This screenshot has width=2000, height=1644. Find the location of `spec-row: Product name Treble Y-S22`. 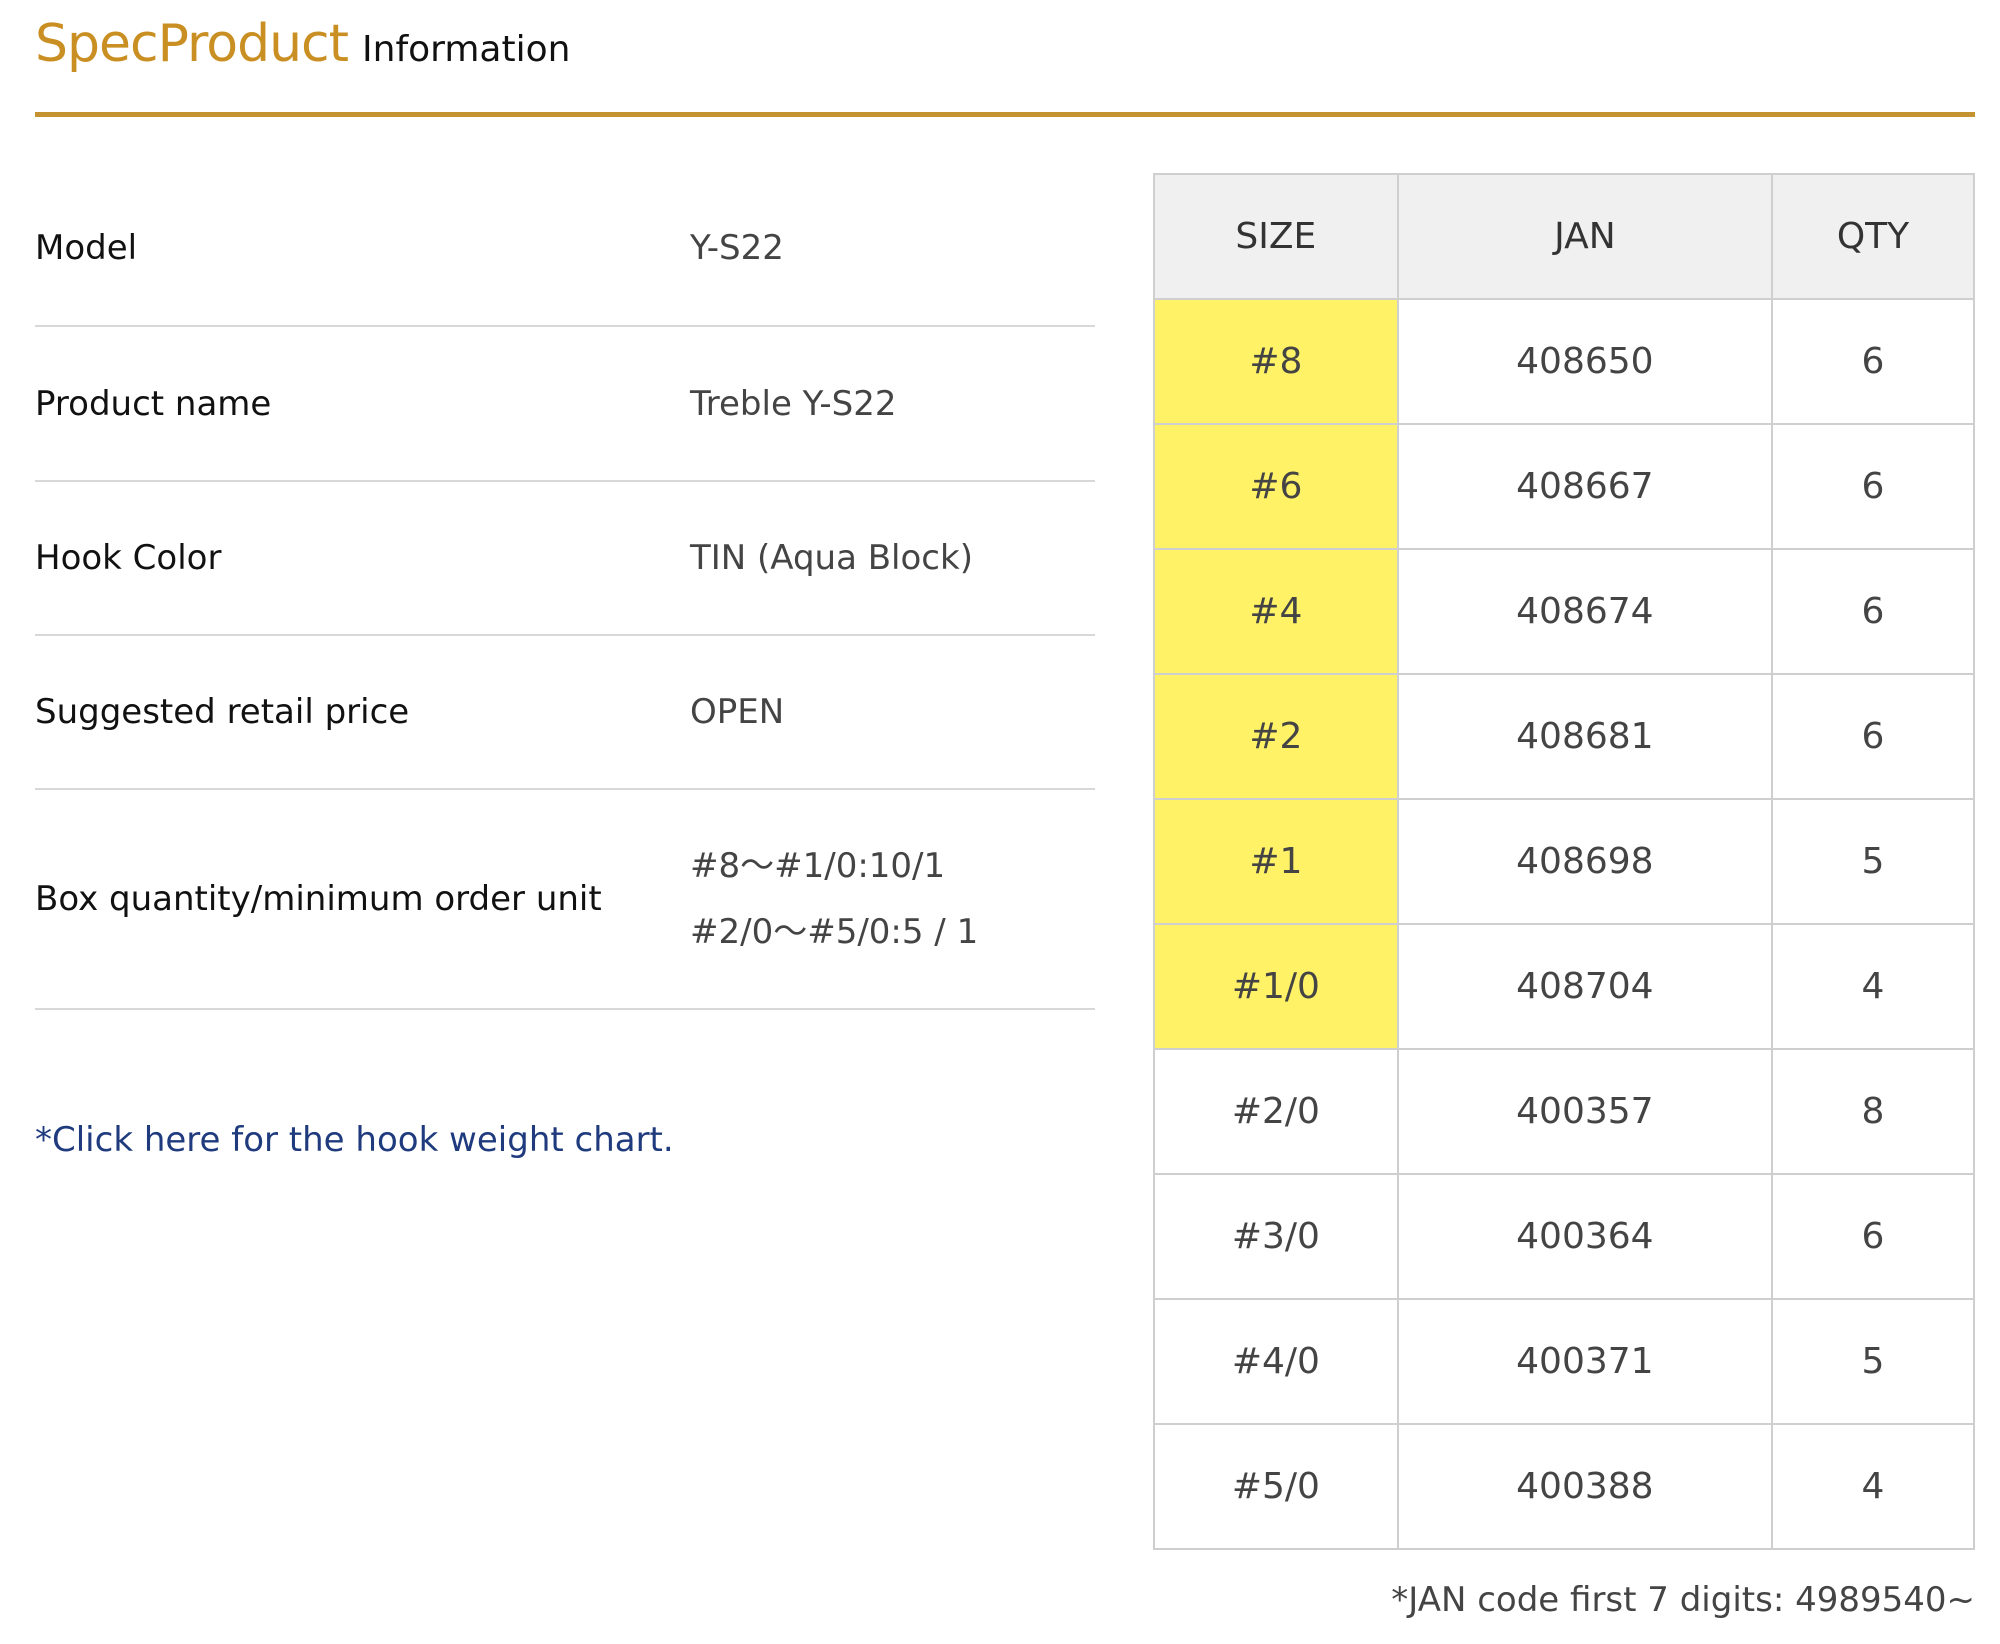

spec-row: Product name Treble Y-S22 is located at coordinates (565, 404).